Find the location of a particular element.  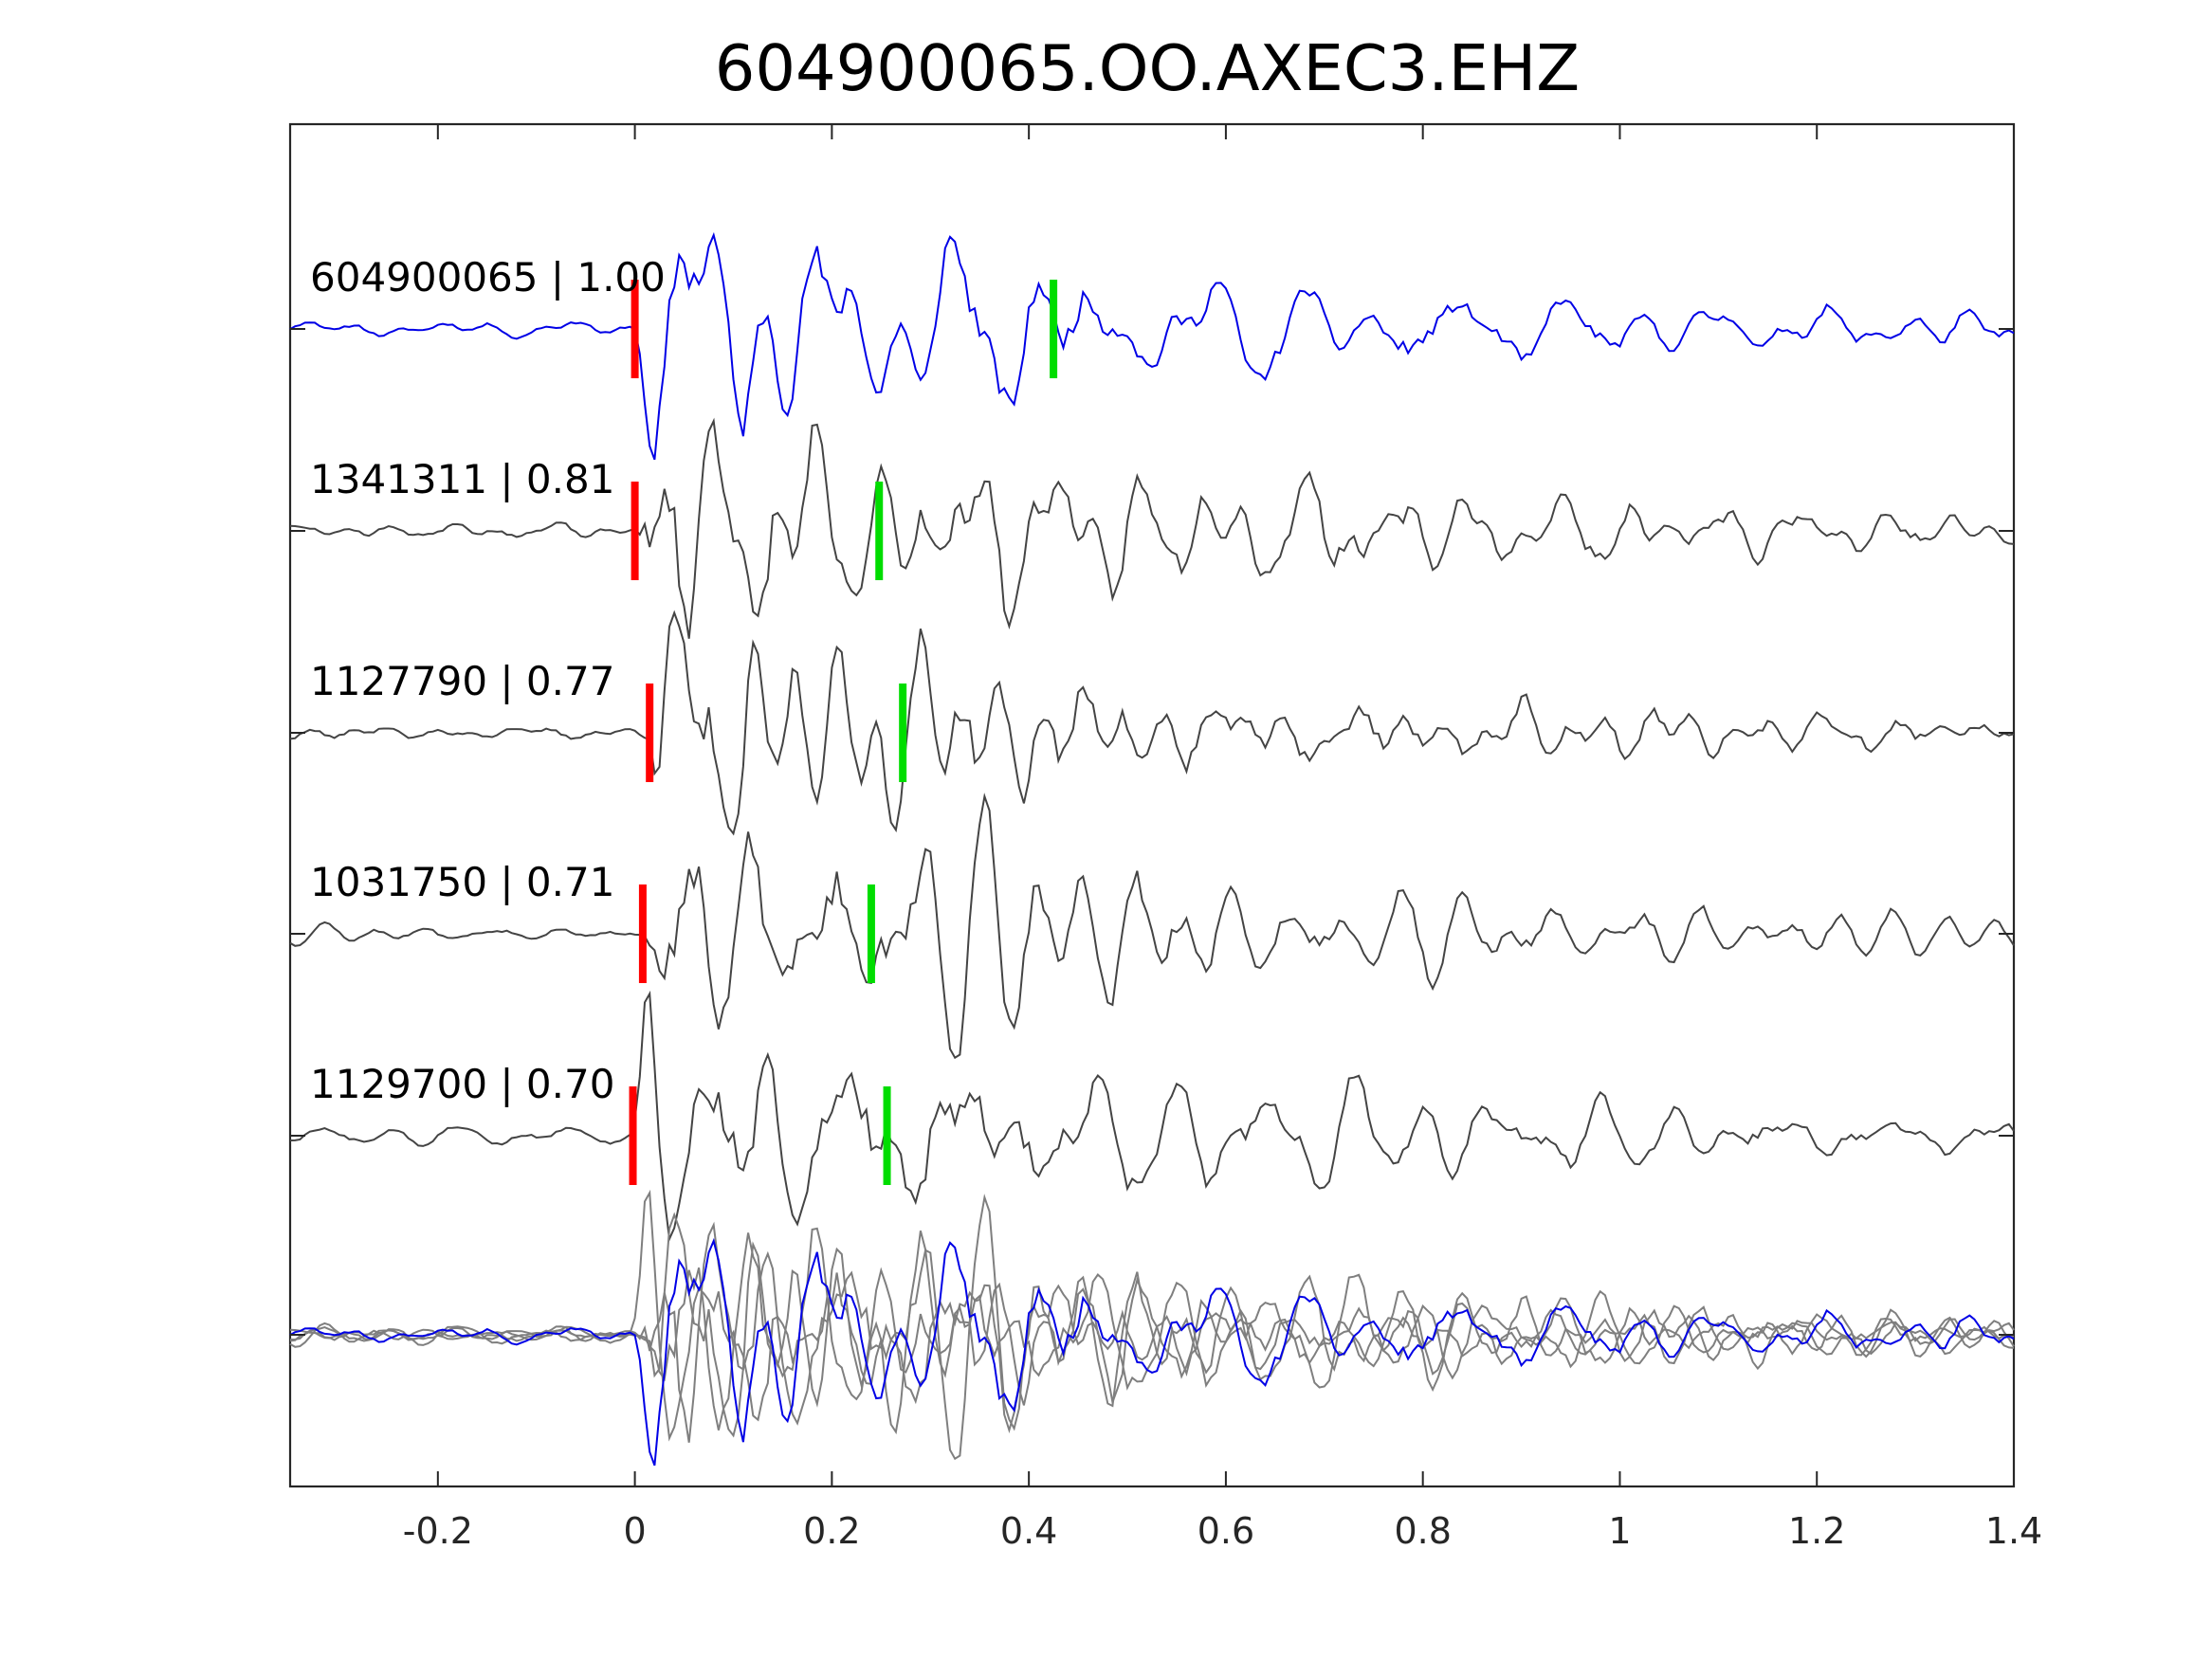

trace-label: 1031750 | 0.71 is located at coordinates (462, 882).